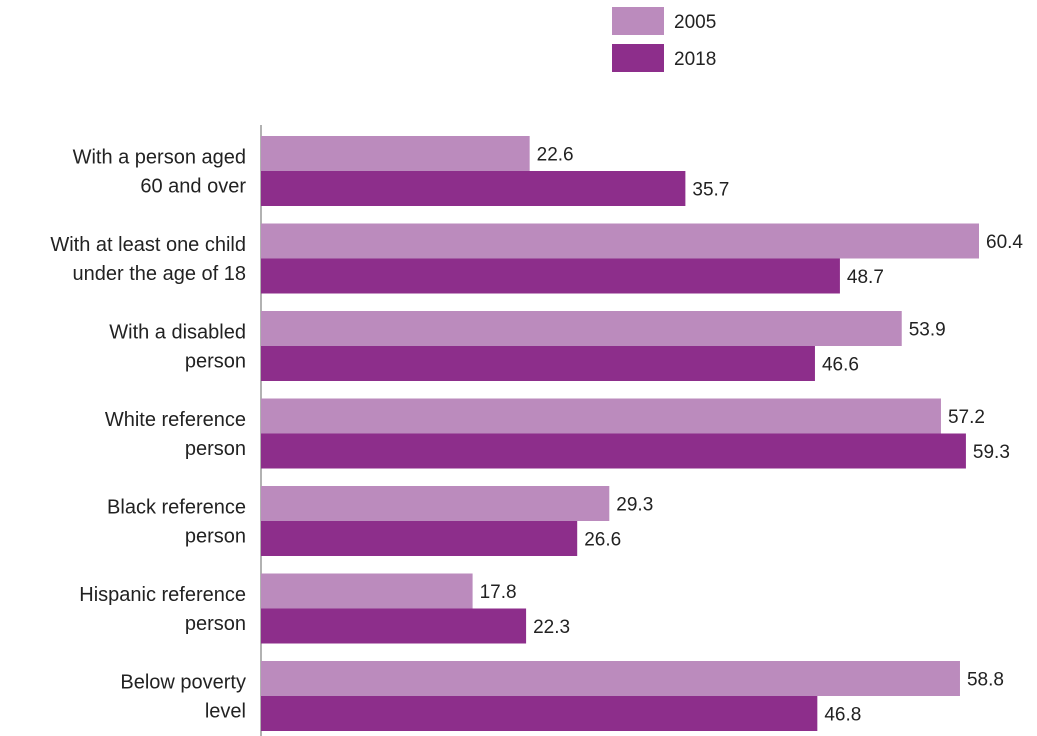  I want to click on category-label-line: level, so click(225, 712).